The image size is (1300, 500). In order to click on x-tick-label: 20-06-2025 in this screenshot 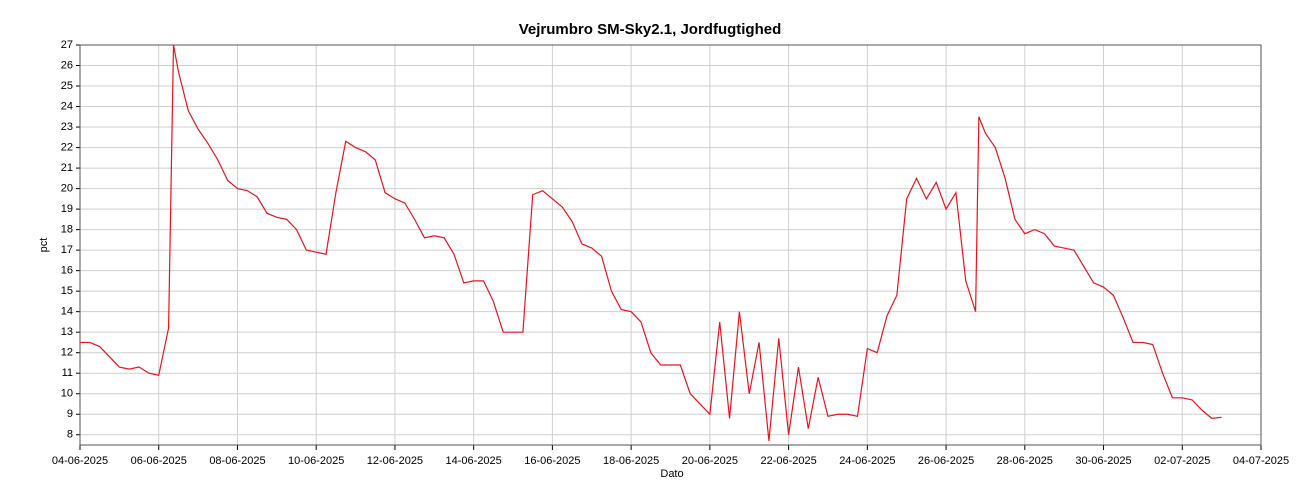, I will do `click(710, 461)`.